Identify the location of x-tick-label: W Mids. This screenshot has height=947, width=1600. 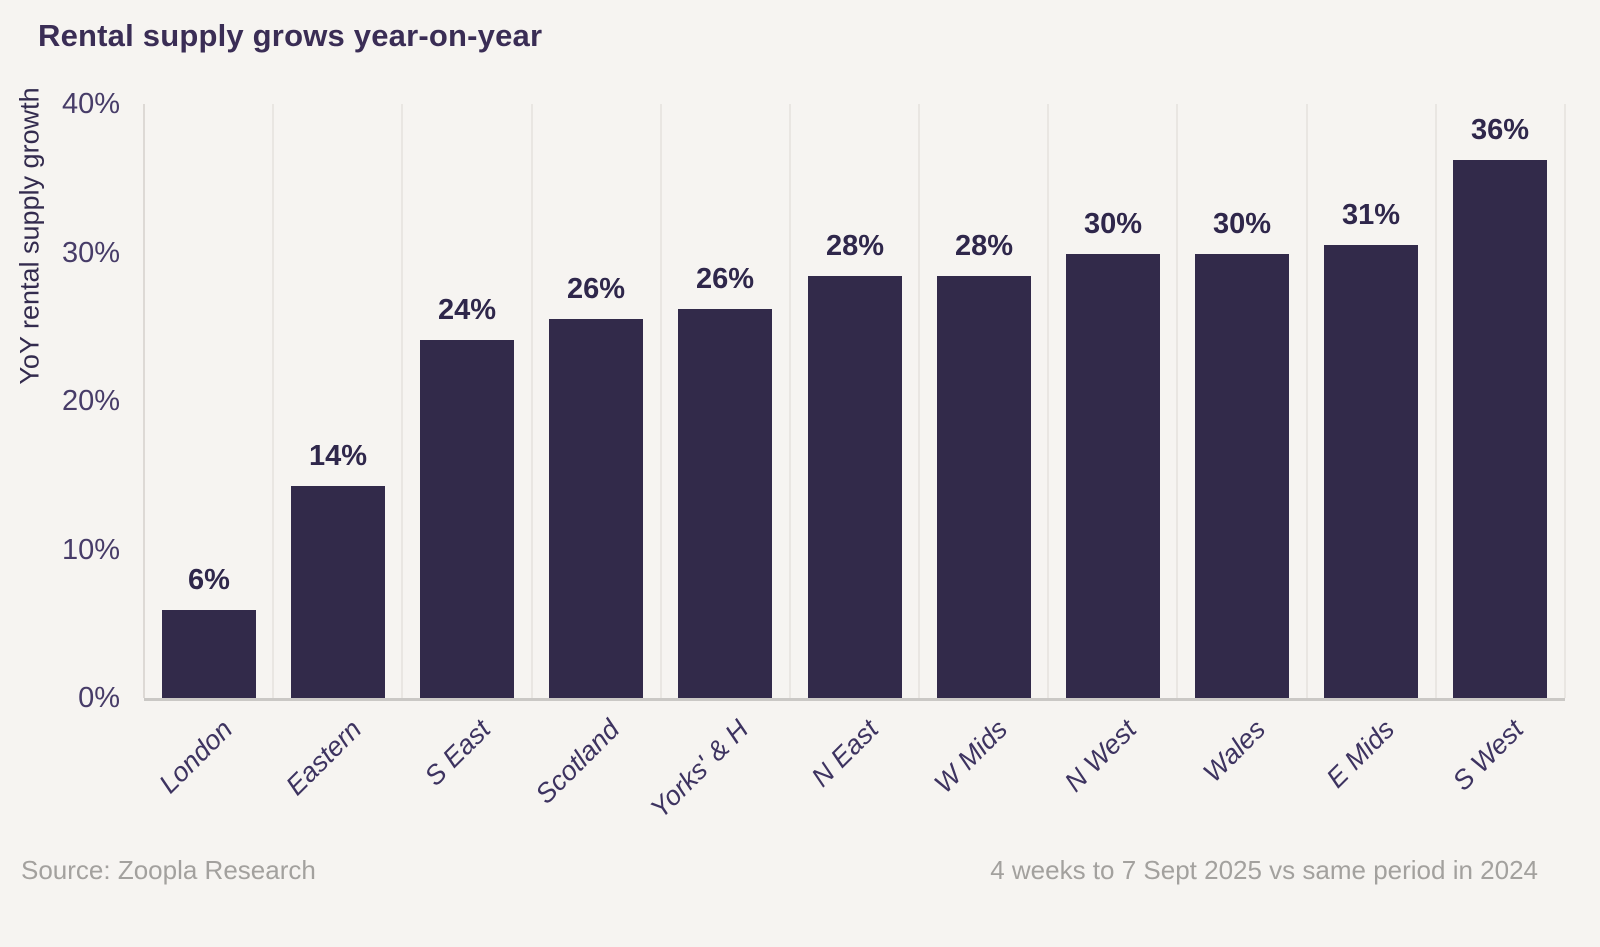
(971, 756).